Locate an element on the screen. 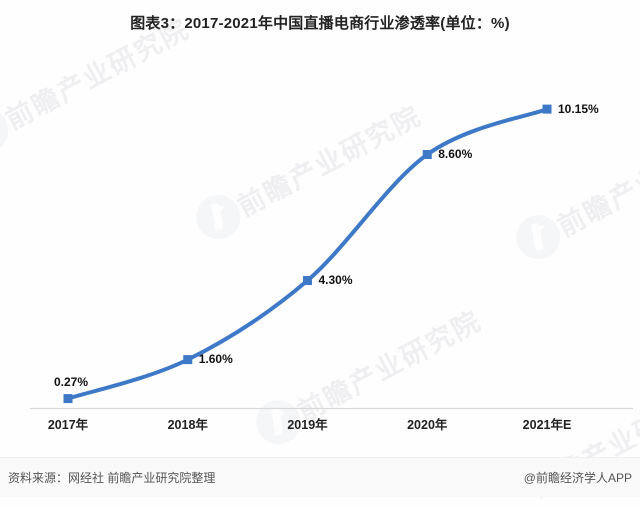 The height and width of the screenshot is (507, 640). x-axis-label: 2019年 is located at coordinates (307, 425).